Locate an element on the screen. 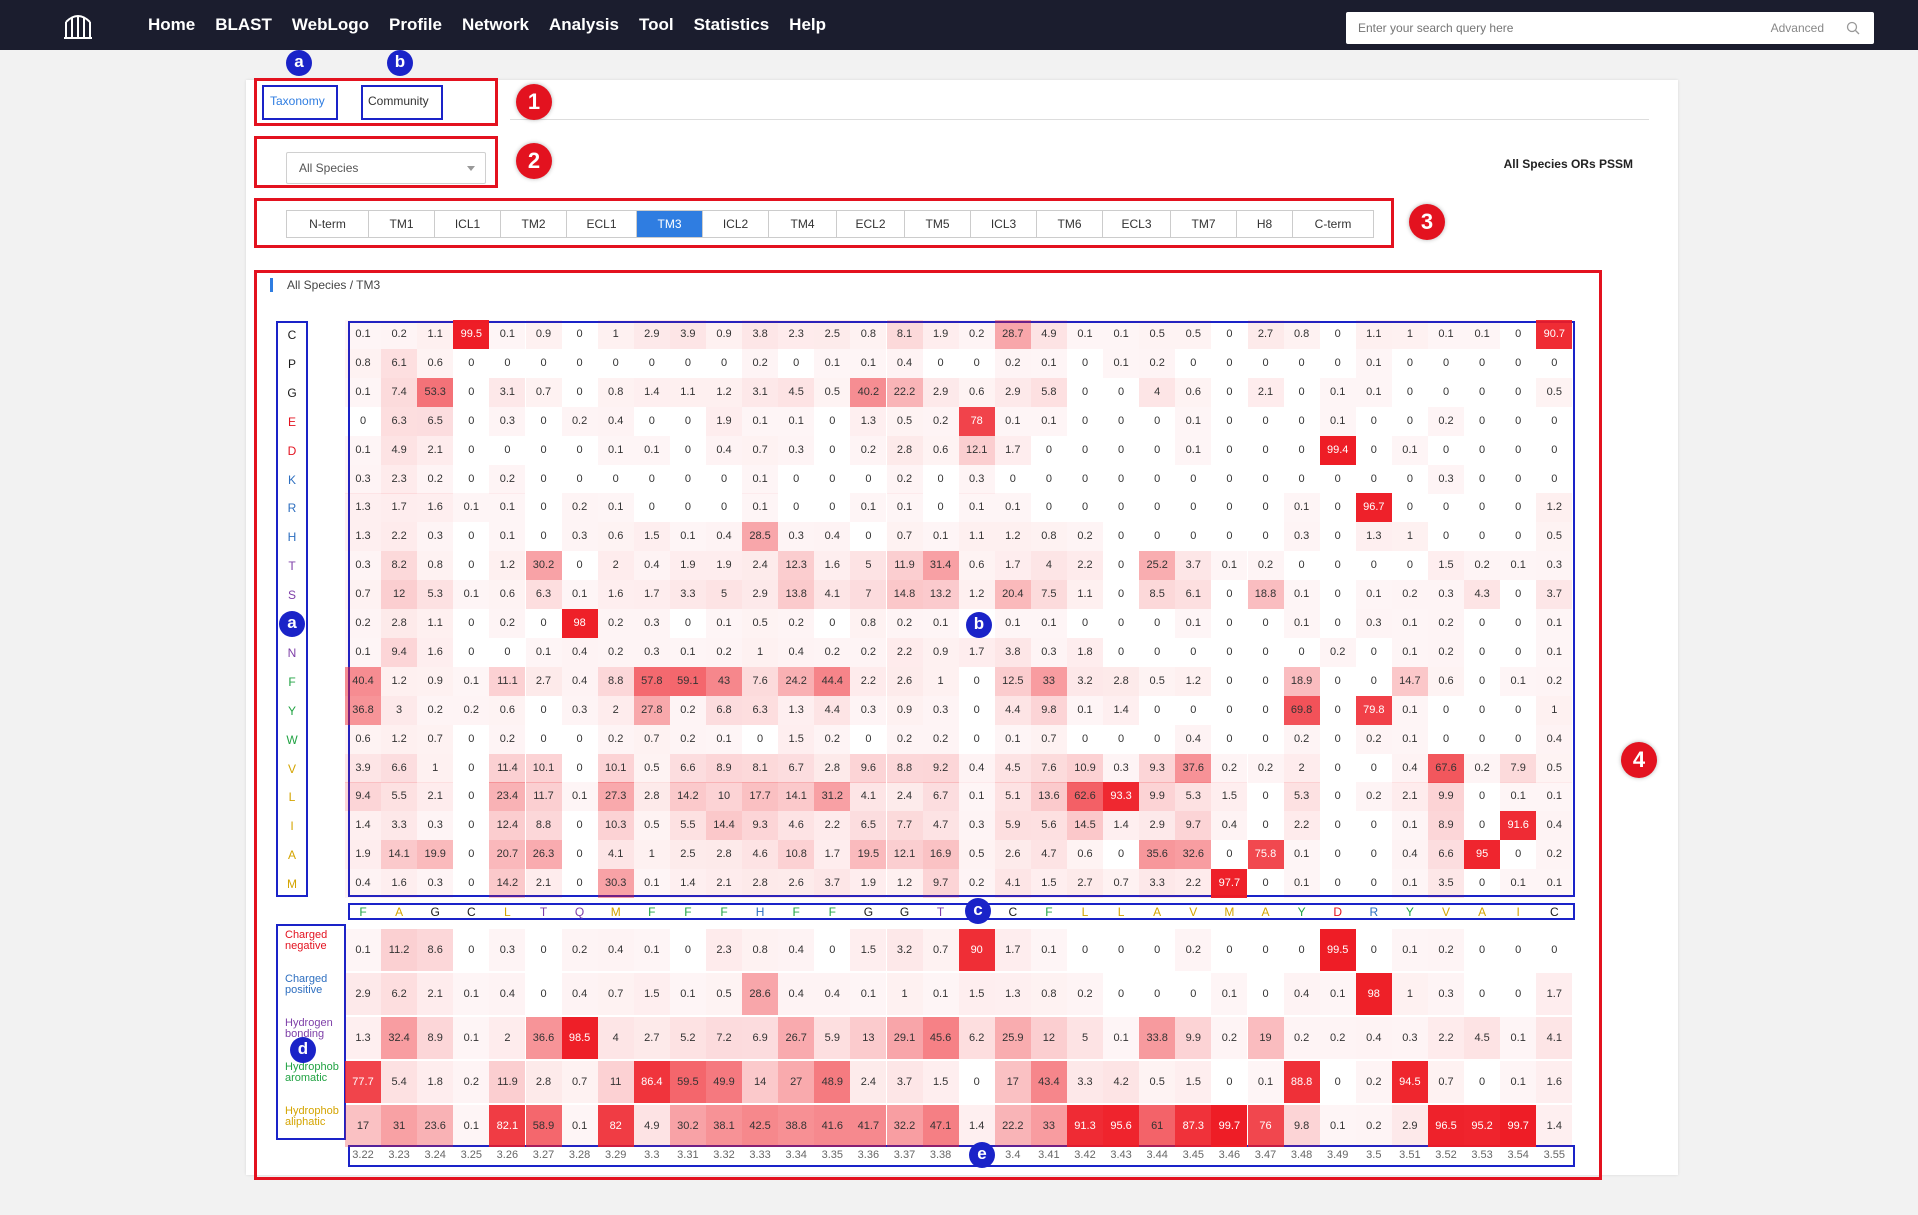 The width and height of the screenshot is (1918, 1215). category-cell: 0.4 is located at coordinates (832, 994).